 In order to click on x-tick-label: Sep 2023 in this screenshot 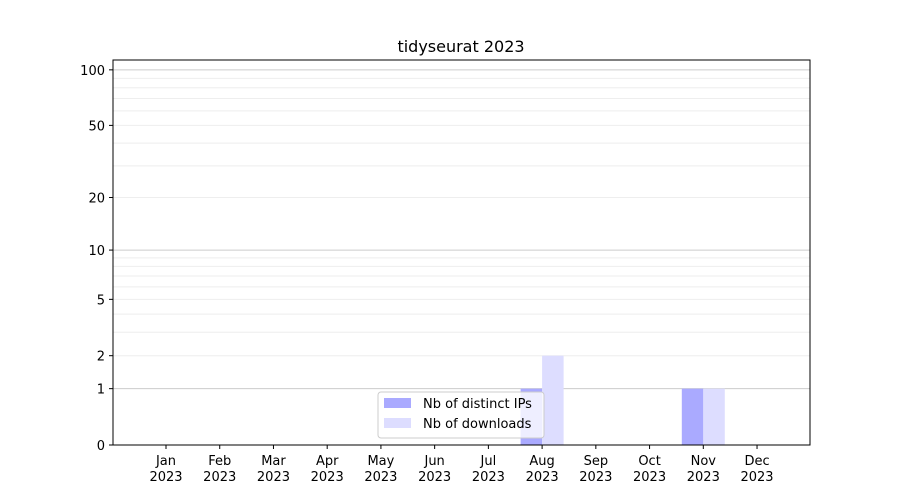, I will do `click(595, 469)`.